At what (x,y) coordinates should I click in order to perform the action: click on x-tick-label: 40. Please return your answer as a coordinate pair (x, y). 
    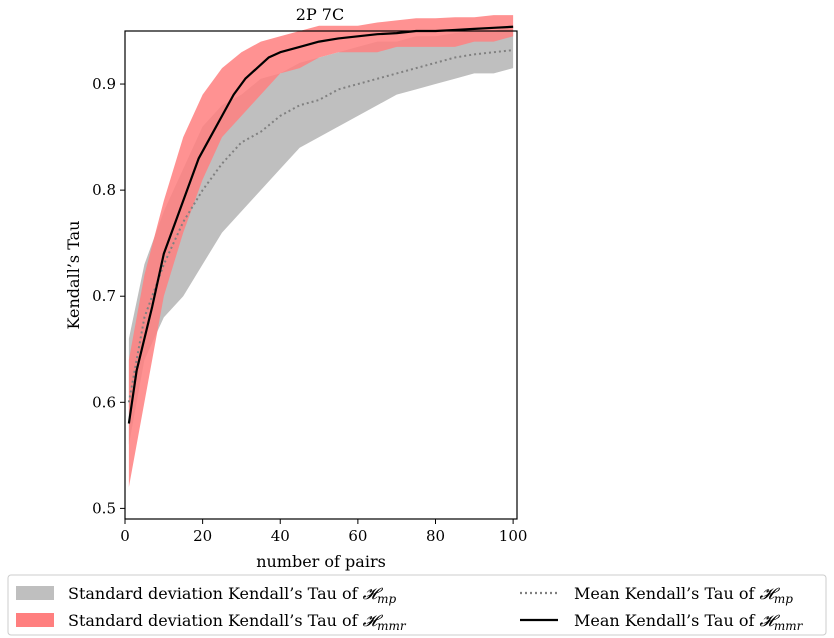
    Looking at the image, I should click on (280, 536).